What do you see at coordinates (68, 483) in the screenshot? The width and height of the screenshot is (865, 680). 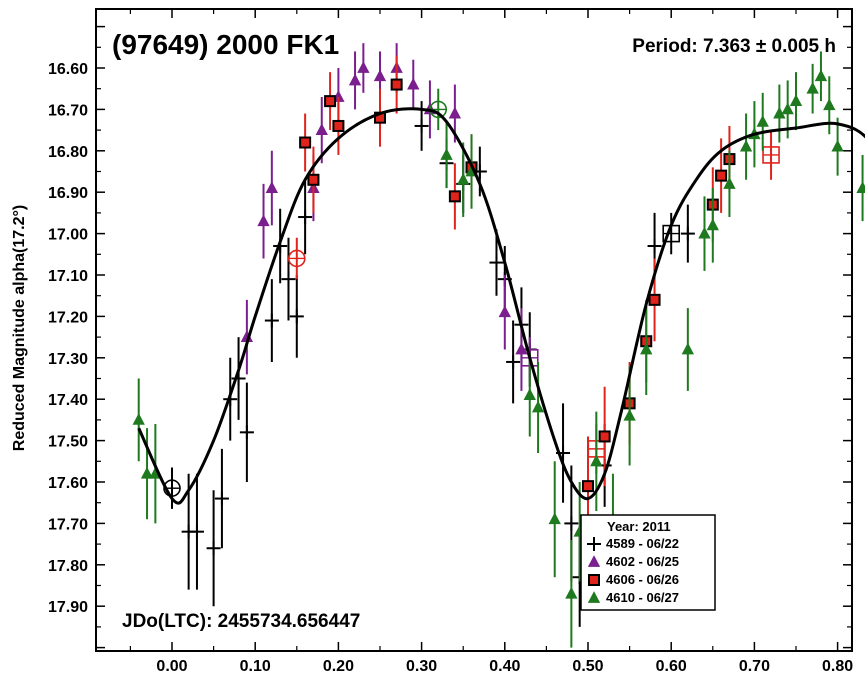 I see `y-tick-label: 17.60` at bounding box center [68, 483].